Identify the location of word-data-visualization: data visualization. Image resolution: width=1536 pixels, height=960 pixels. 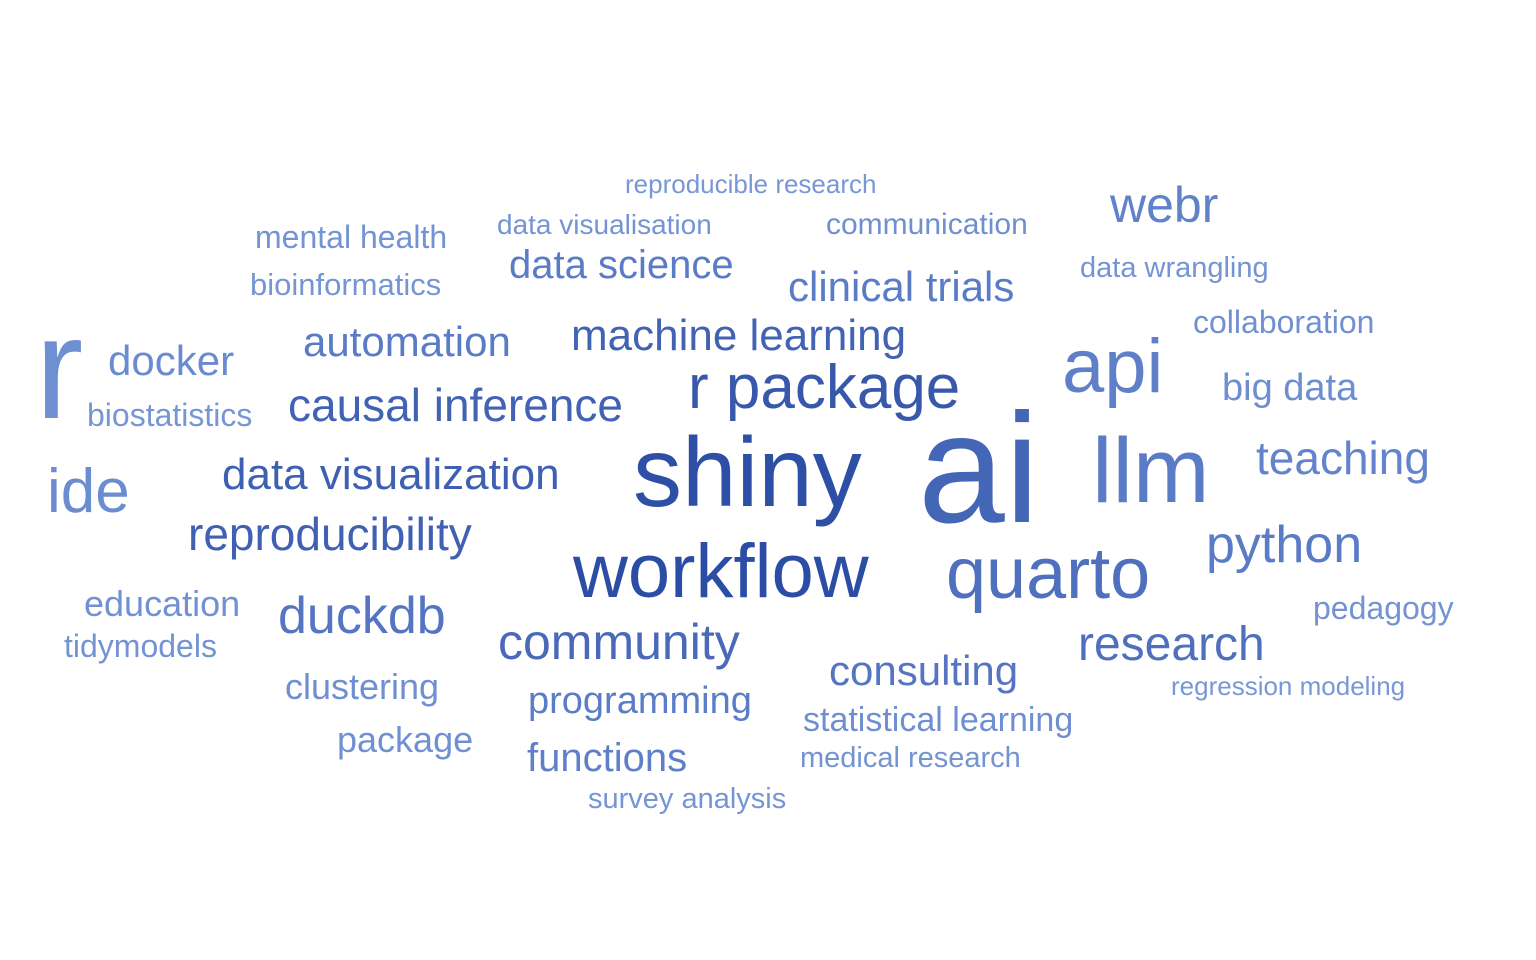
(391, 474).